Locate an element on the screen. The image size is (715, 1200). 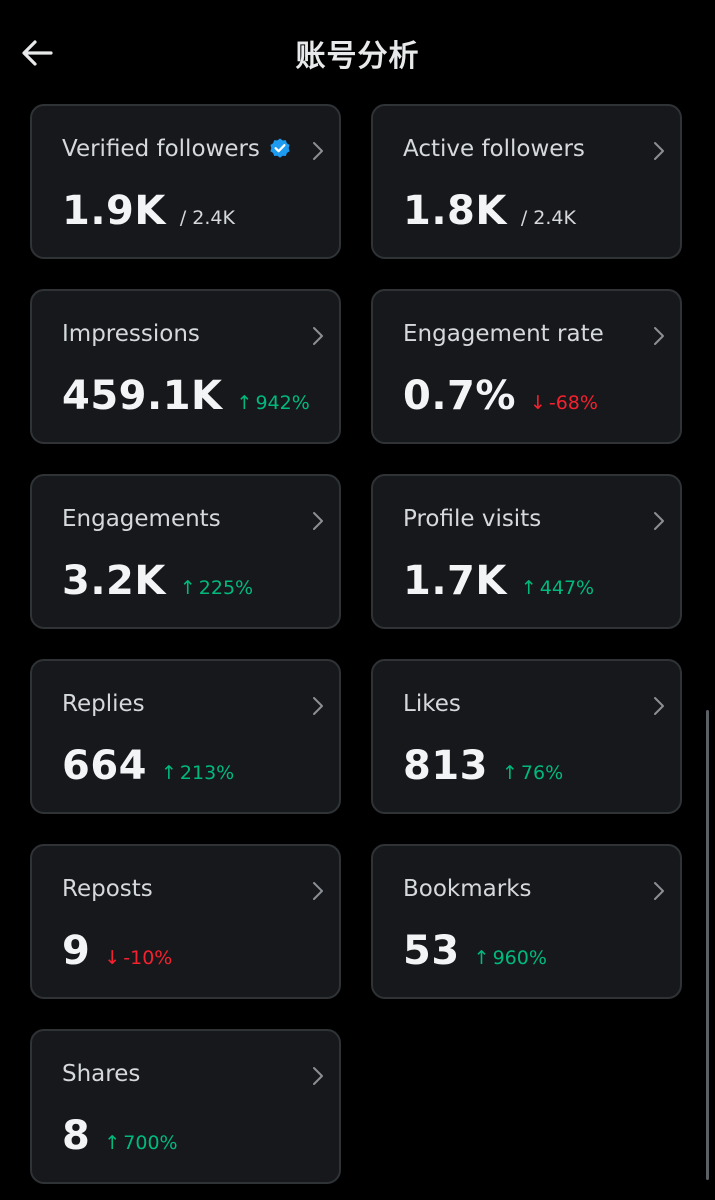
card-replies: Replies 664 ↑ 213% is located at coordinates (185, 736).